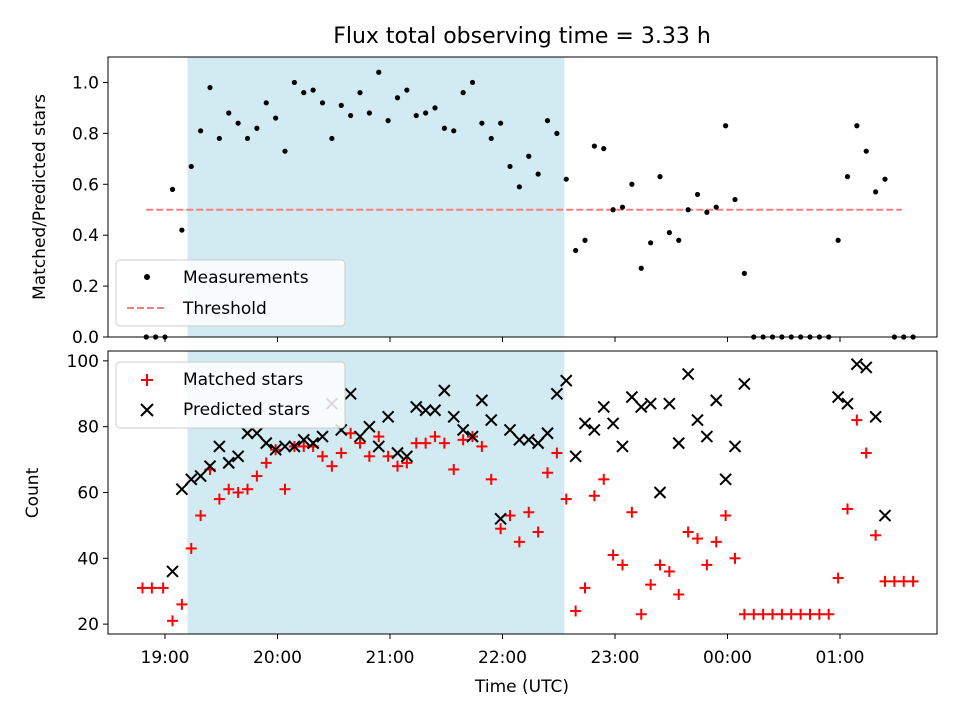 This screenshot has height=720, width=960. Describe the element at coordinates (147, 380) in the screenshot. I see `matched-legend-marker` at that location.